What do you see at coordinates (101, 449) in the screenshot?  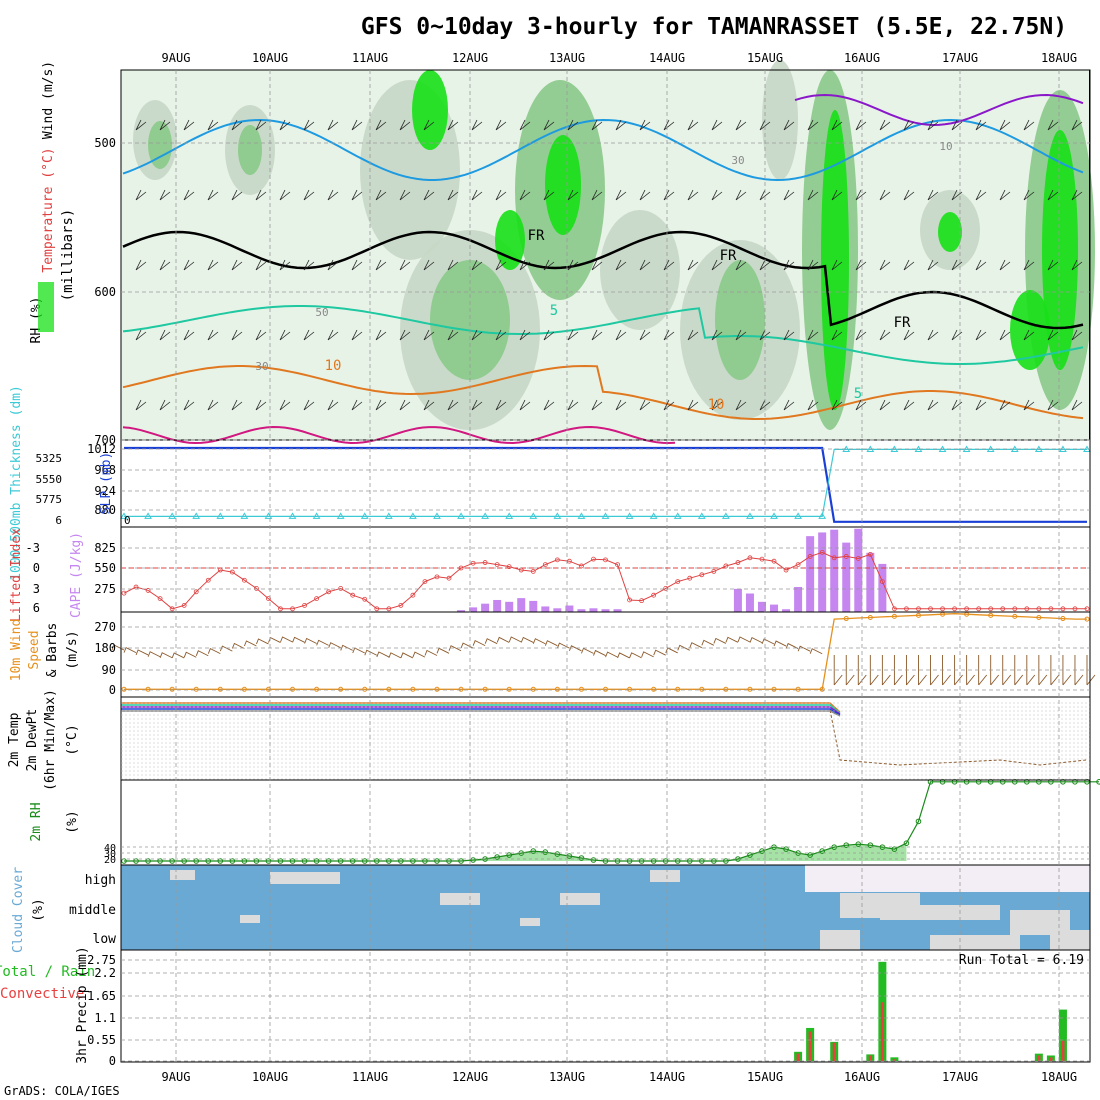 I see `slp-tick-label: 1012` at bounding box center [101, 449].